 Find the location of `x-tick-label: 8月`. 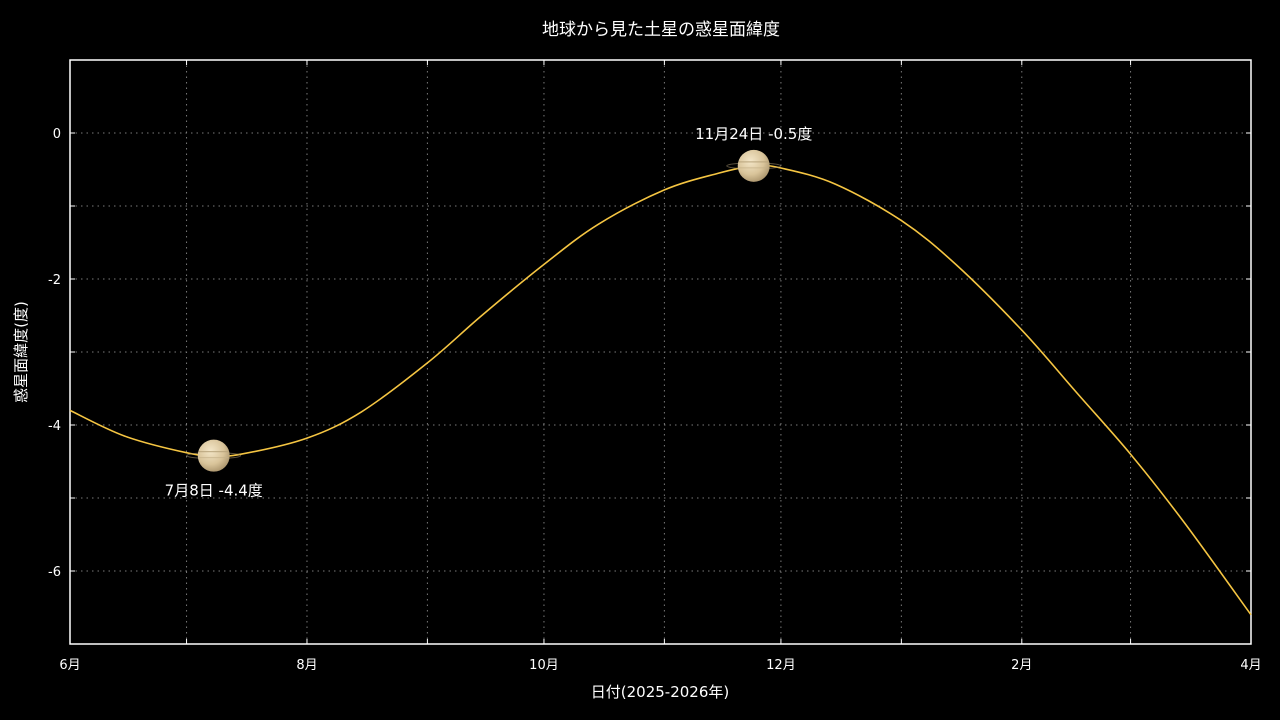

x-tick-label: 8月 is located at coordinates (306, 665).